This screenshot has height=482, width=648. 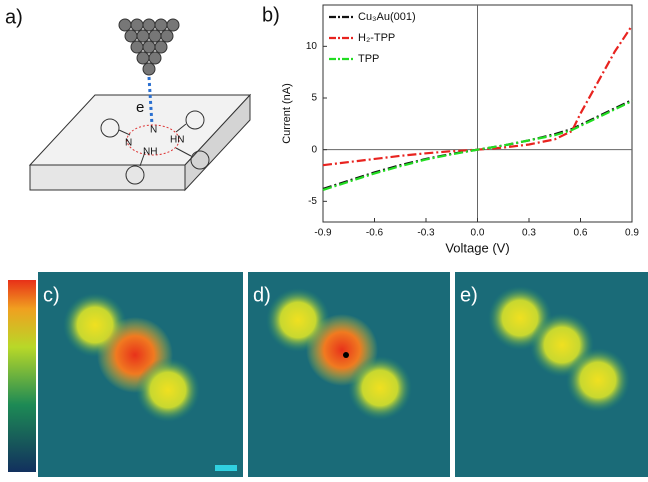 What do you see at coordinates (323, 233) in the screenshot?
I see `x-tick-label: -0.9` at bounding box center [323, 233].